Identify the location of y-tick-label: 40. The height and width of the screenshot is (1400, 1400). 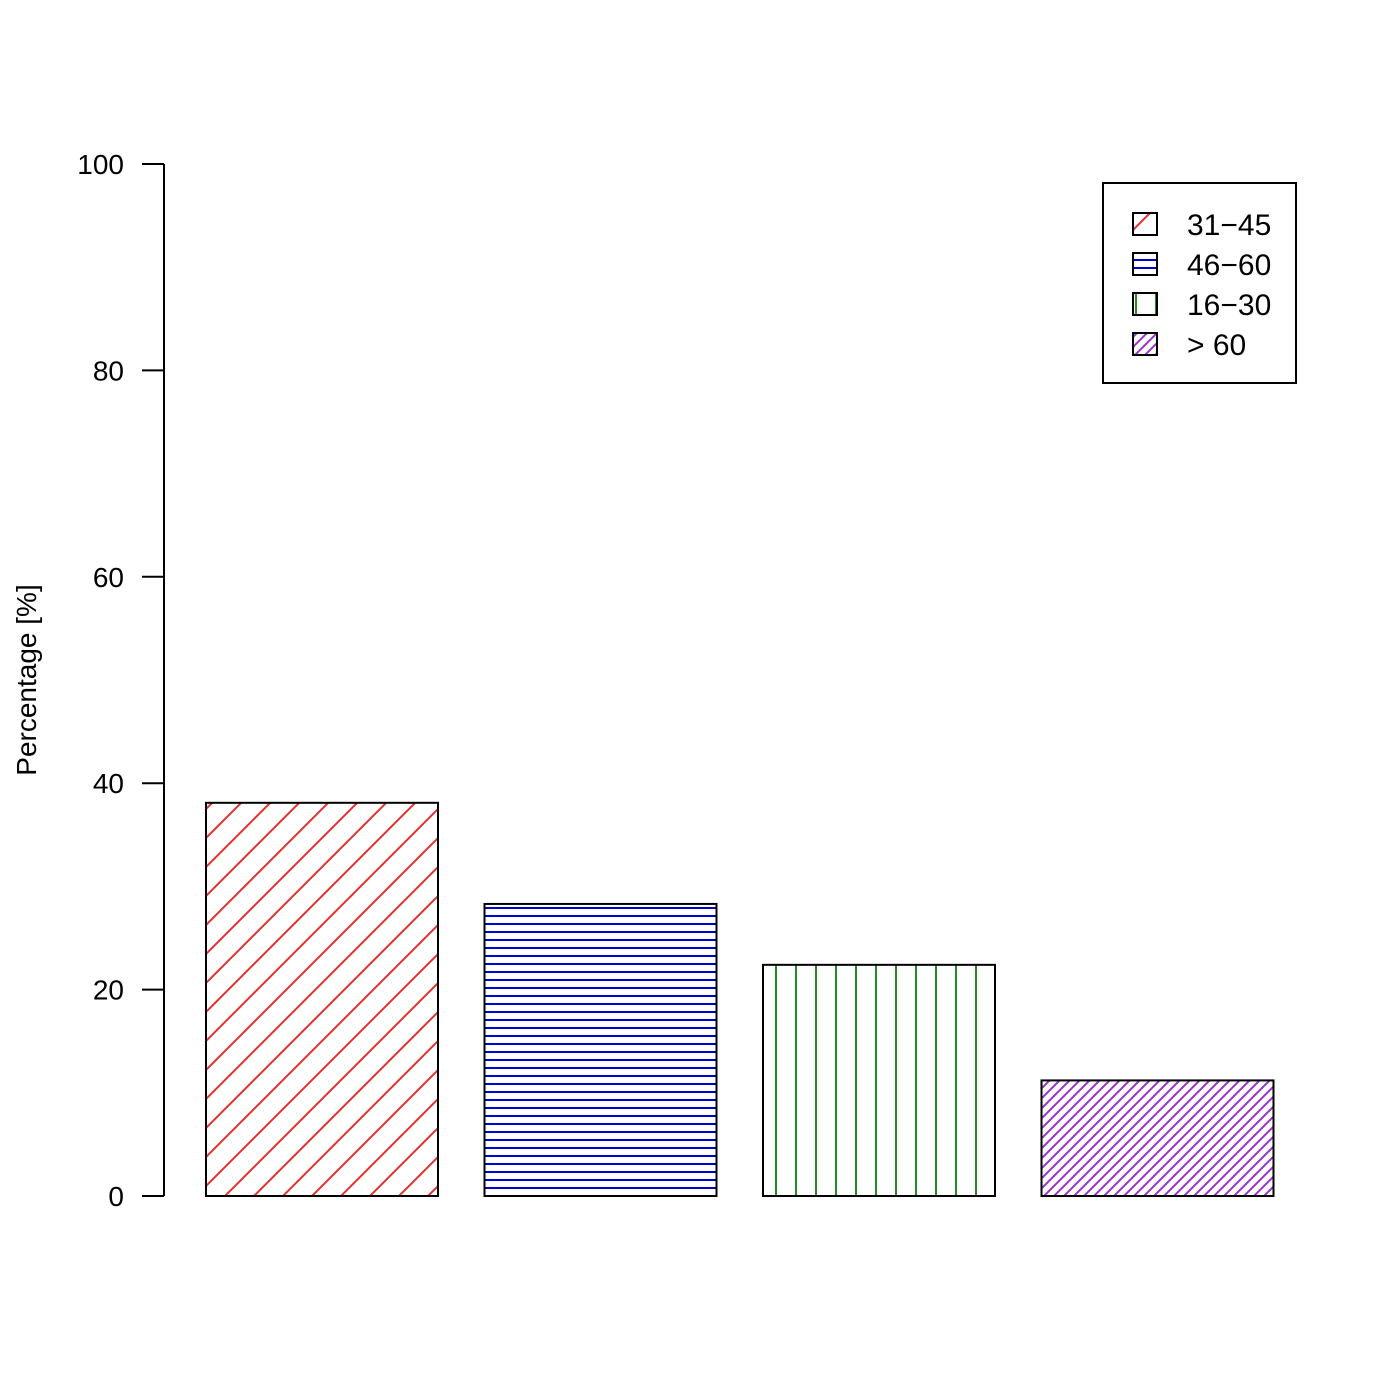
(108, 783).